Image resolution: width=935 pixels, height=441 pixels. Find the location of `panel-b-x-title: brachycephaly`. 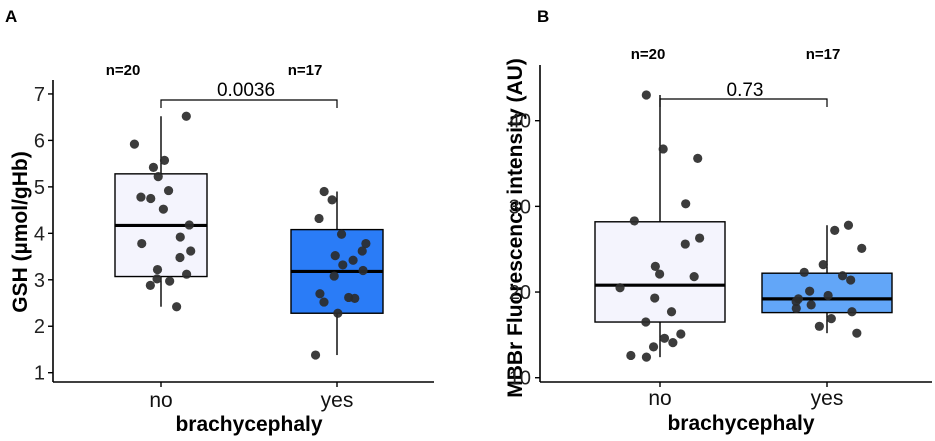

panel-b-x-title: brachycephaly is located at coordinates (740, 423).